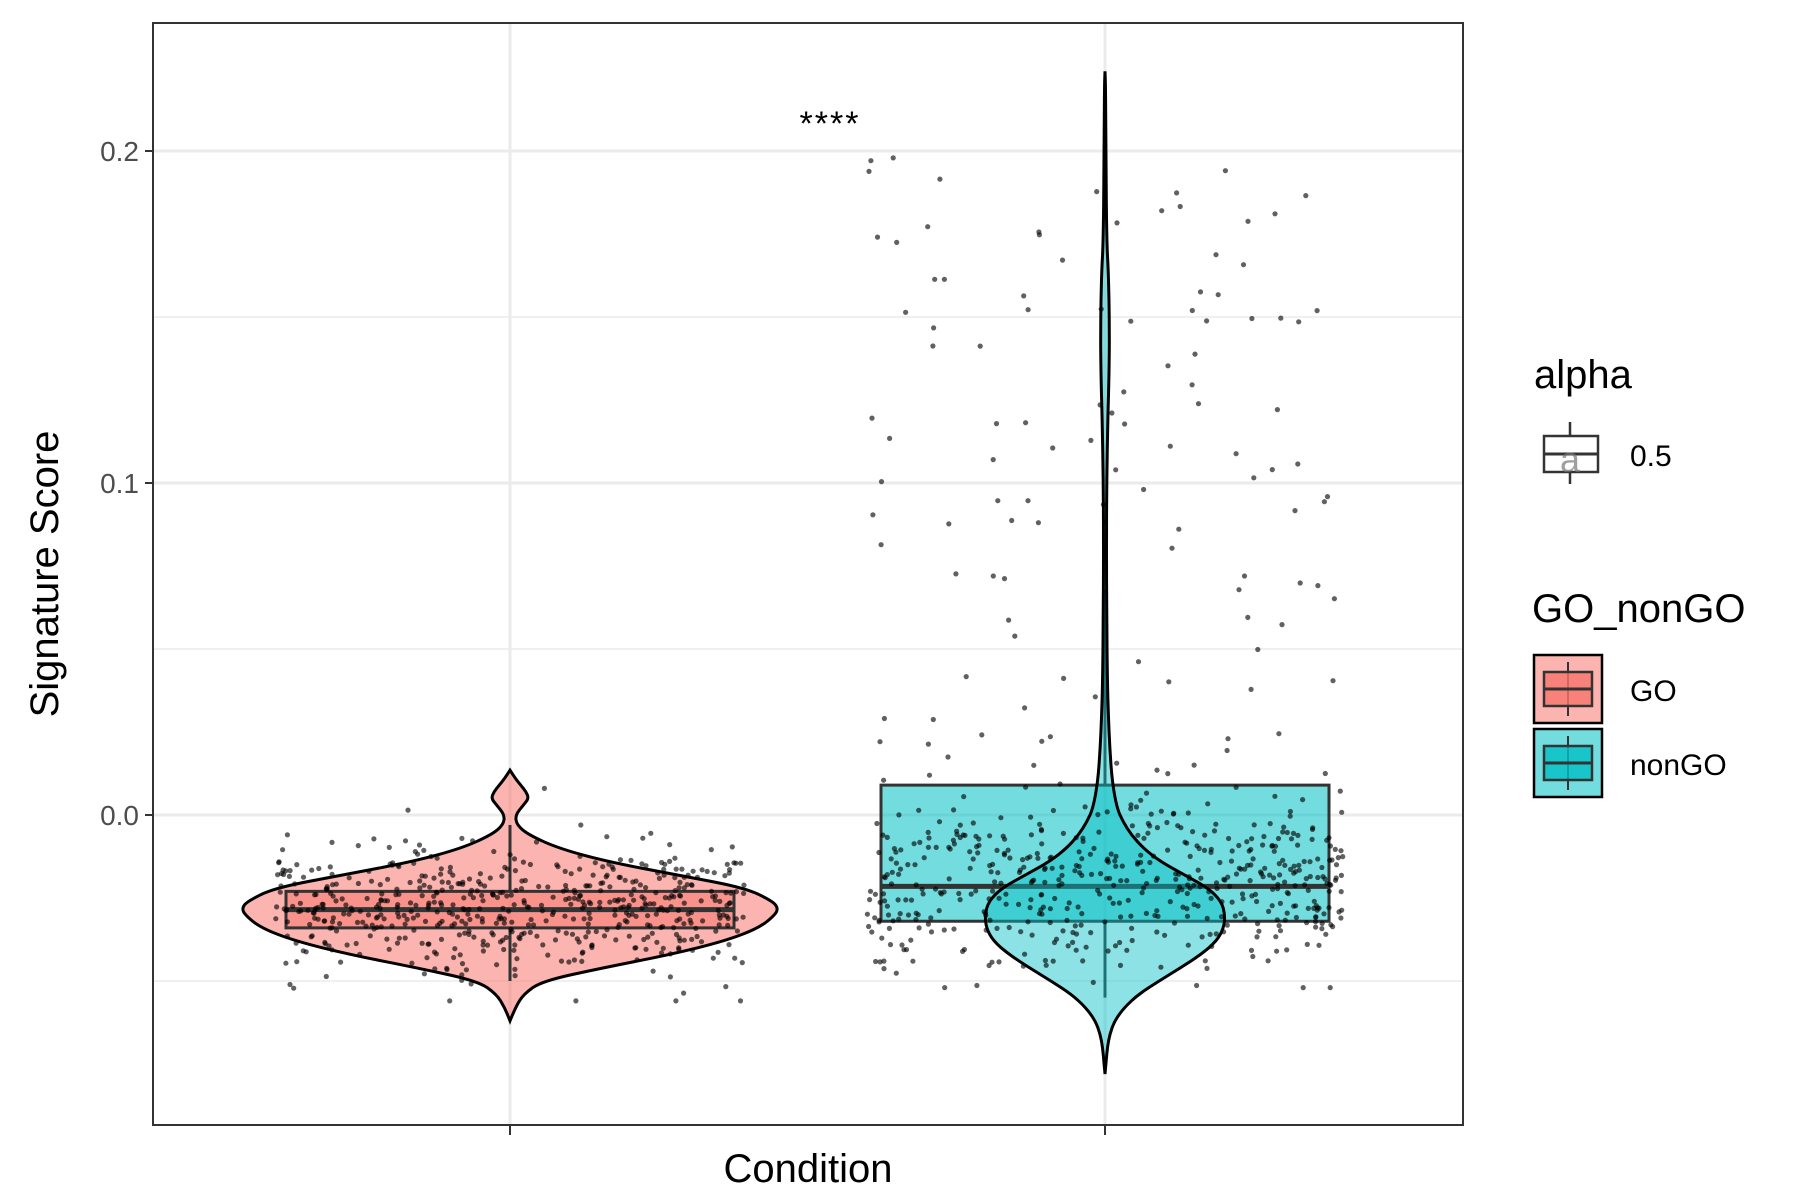  I want to click on legend-go-nongo-title: GO_nonGO, so click(1638, 609).